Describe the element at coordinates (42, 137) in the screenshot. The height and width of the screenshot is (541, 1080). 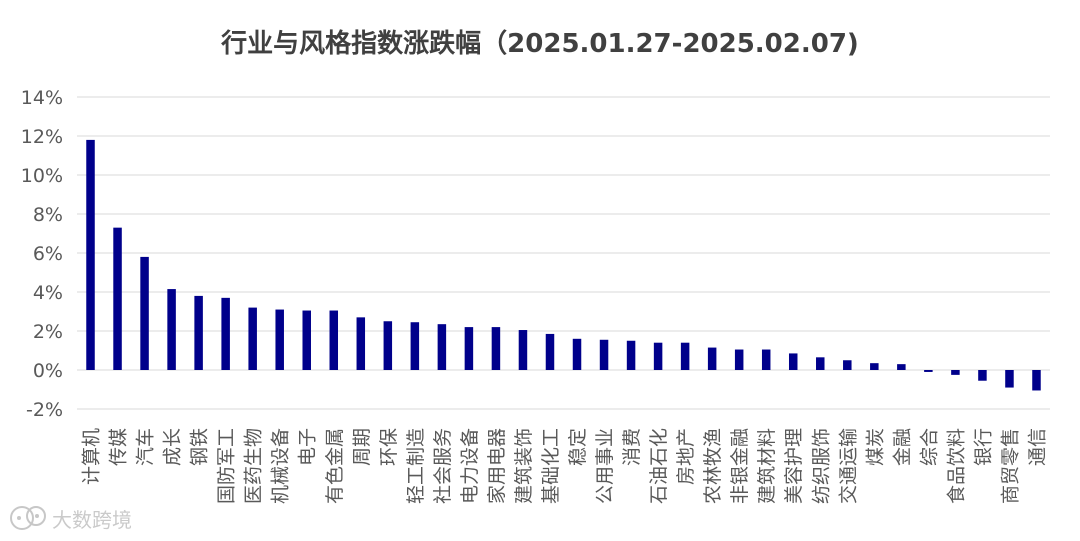
I see `y-tick-label: 12%` at that location.